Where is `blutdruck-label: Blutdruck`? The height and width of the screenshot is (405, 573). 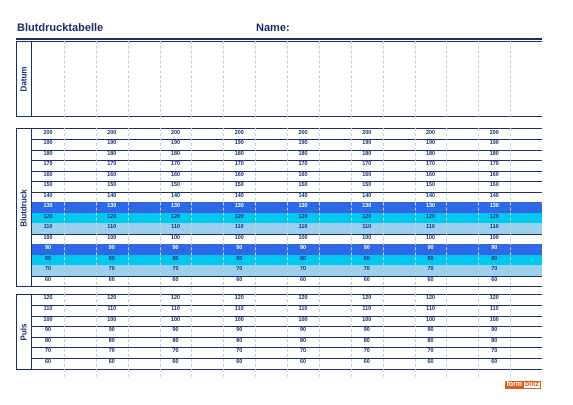
blutdruck-label: Blutdruck is located at coordinates (24, 207).